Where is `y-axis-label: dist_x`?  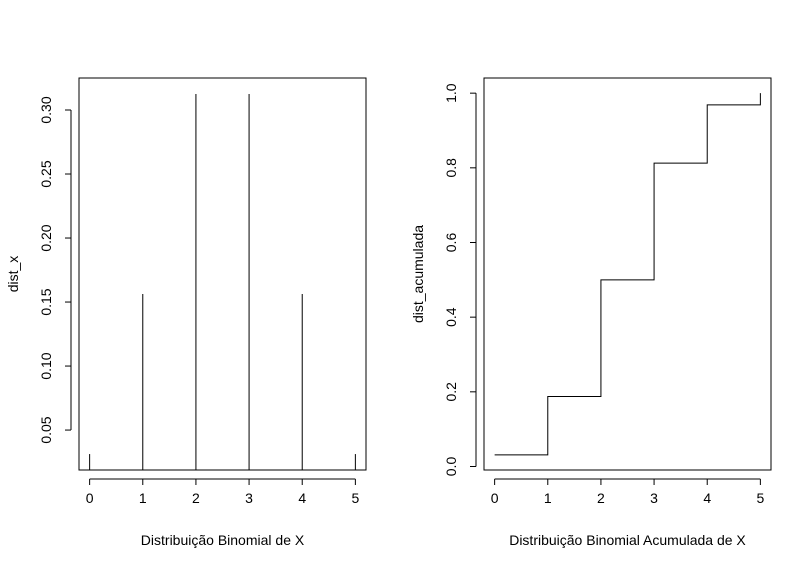 y-axis-label: dist_x is located at coordinates (13, 274).